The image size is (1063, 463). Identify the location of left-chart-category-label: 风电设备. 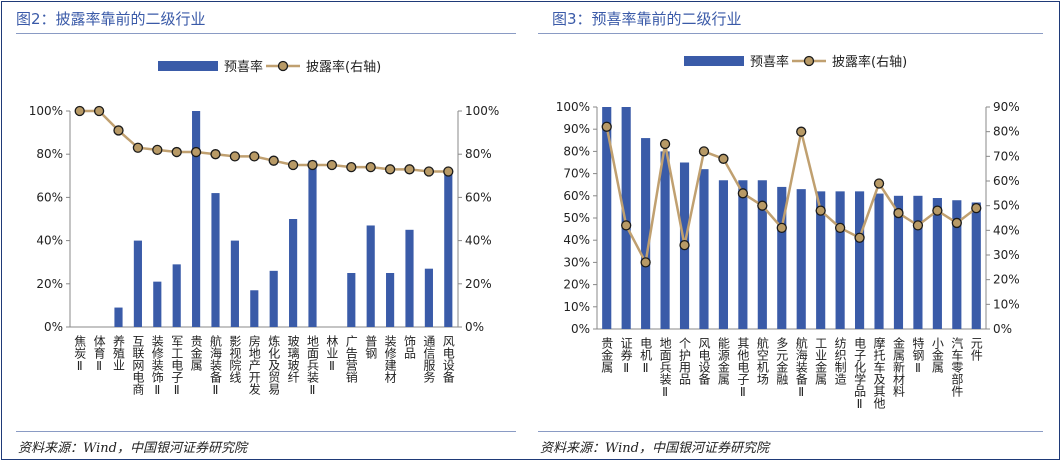
(448, 359).